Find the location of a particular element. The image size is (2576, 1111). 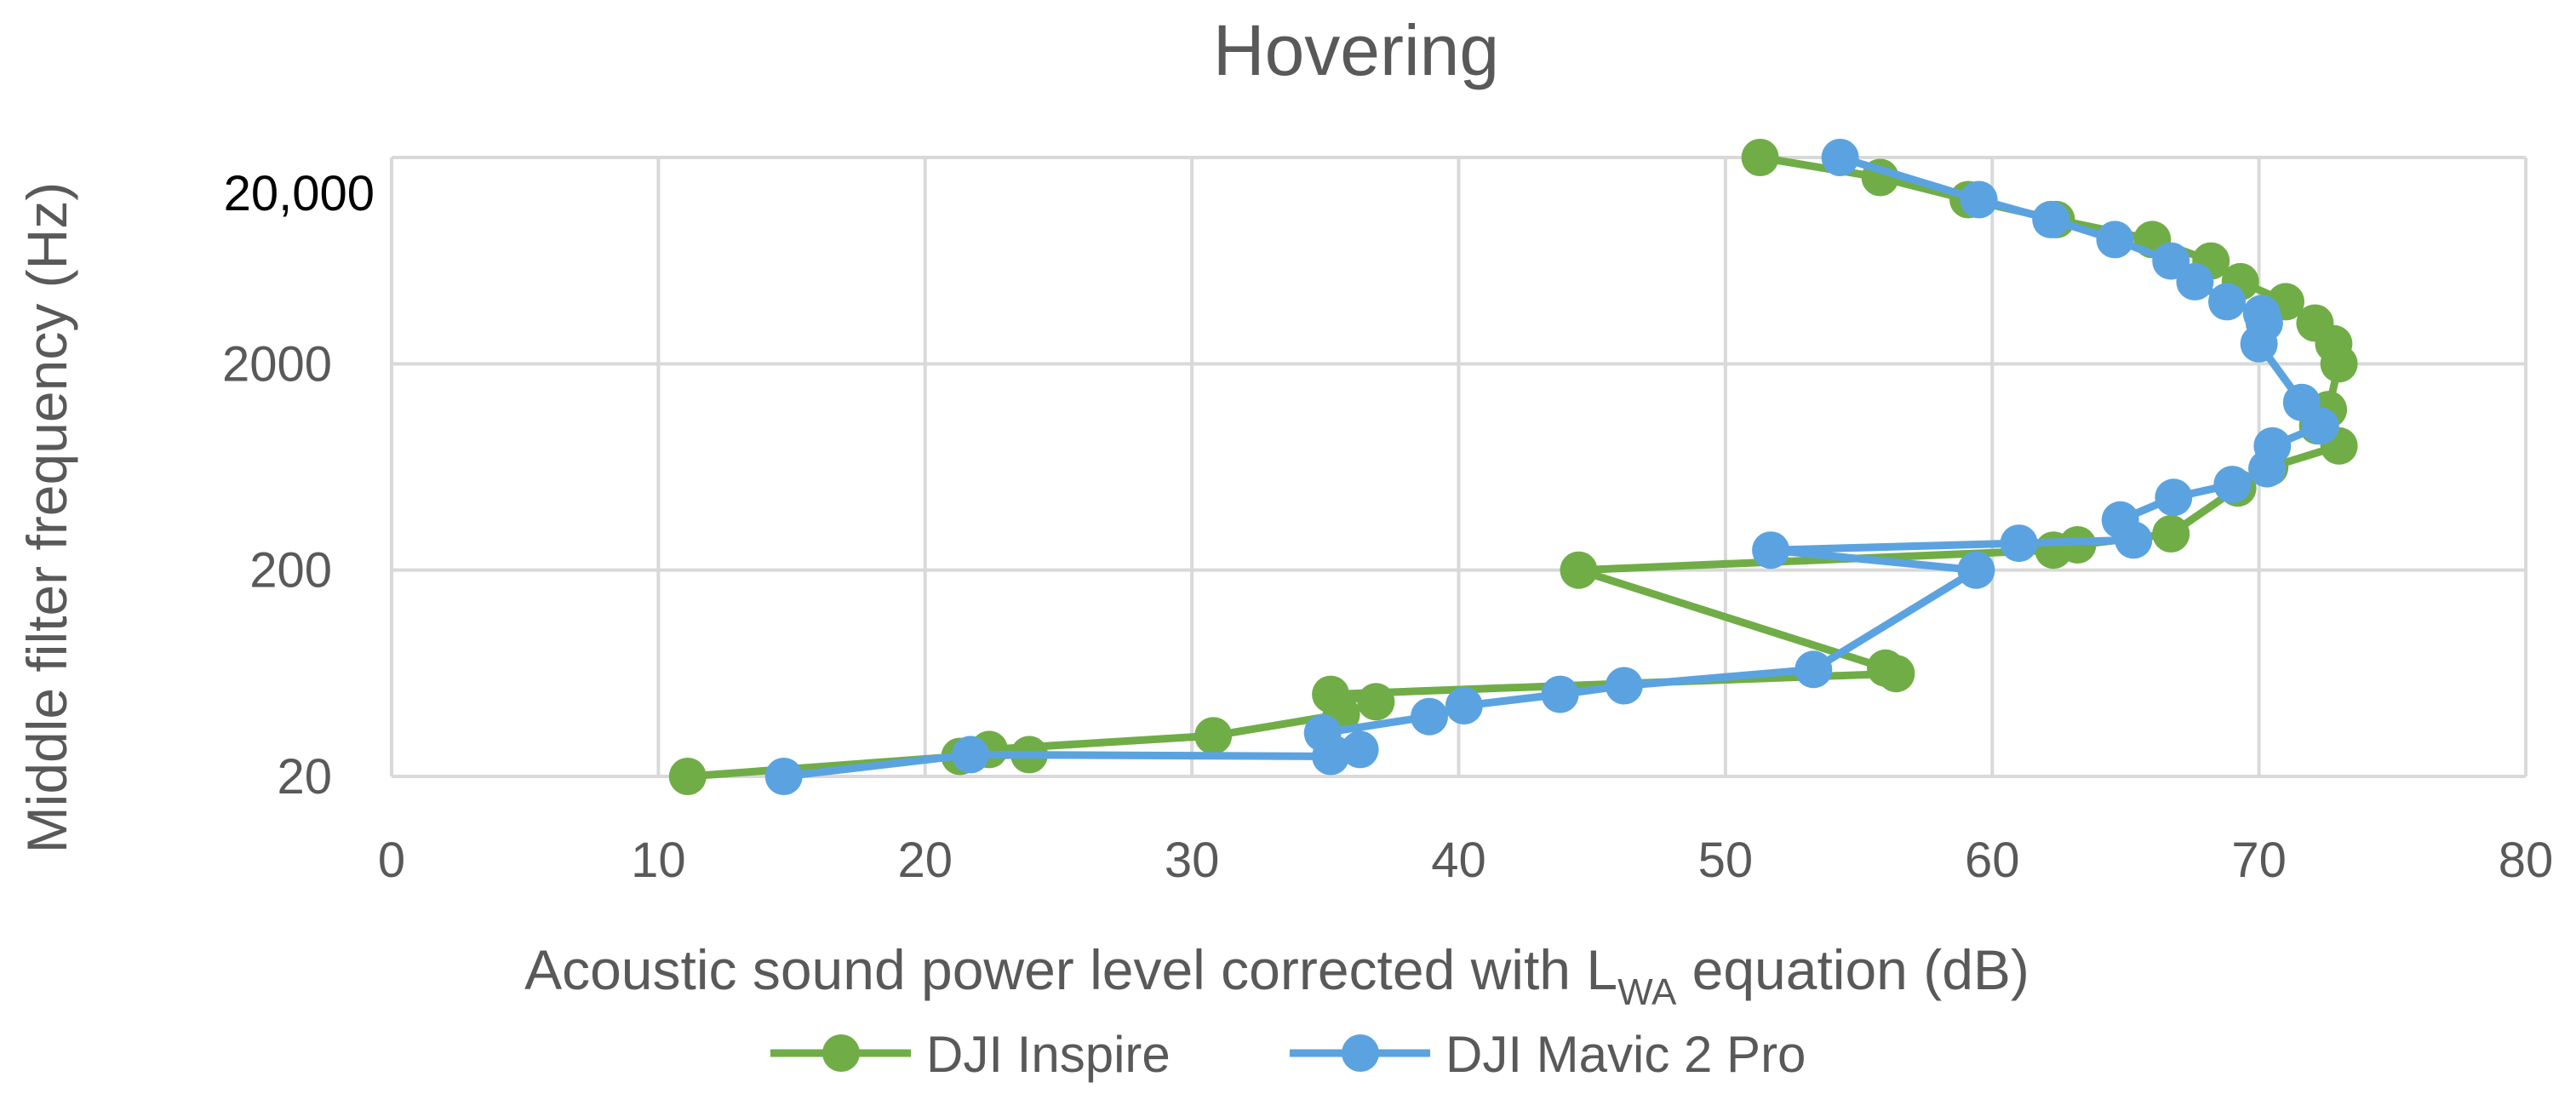

x-tick-label: 80 is located at coordinates (2526, 860).